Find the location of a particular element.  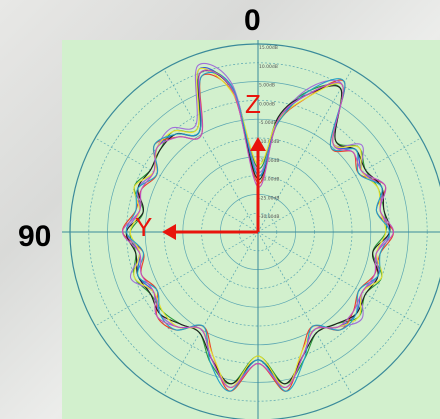

z-arrow-head is located at coordinates (258, 144).